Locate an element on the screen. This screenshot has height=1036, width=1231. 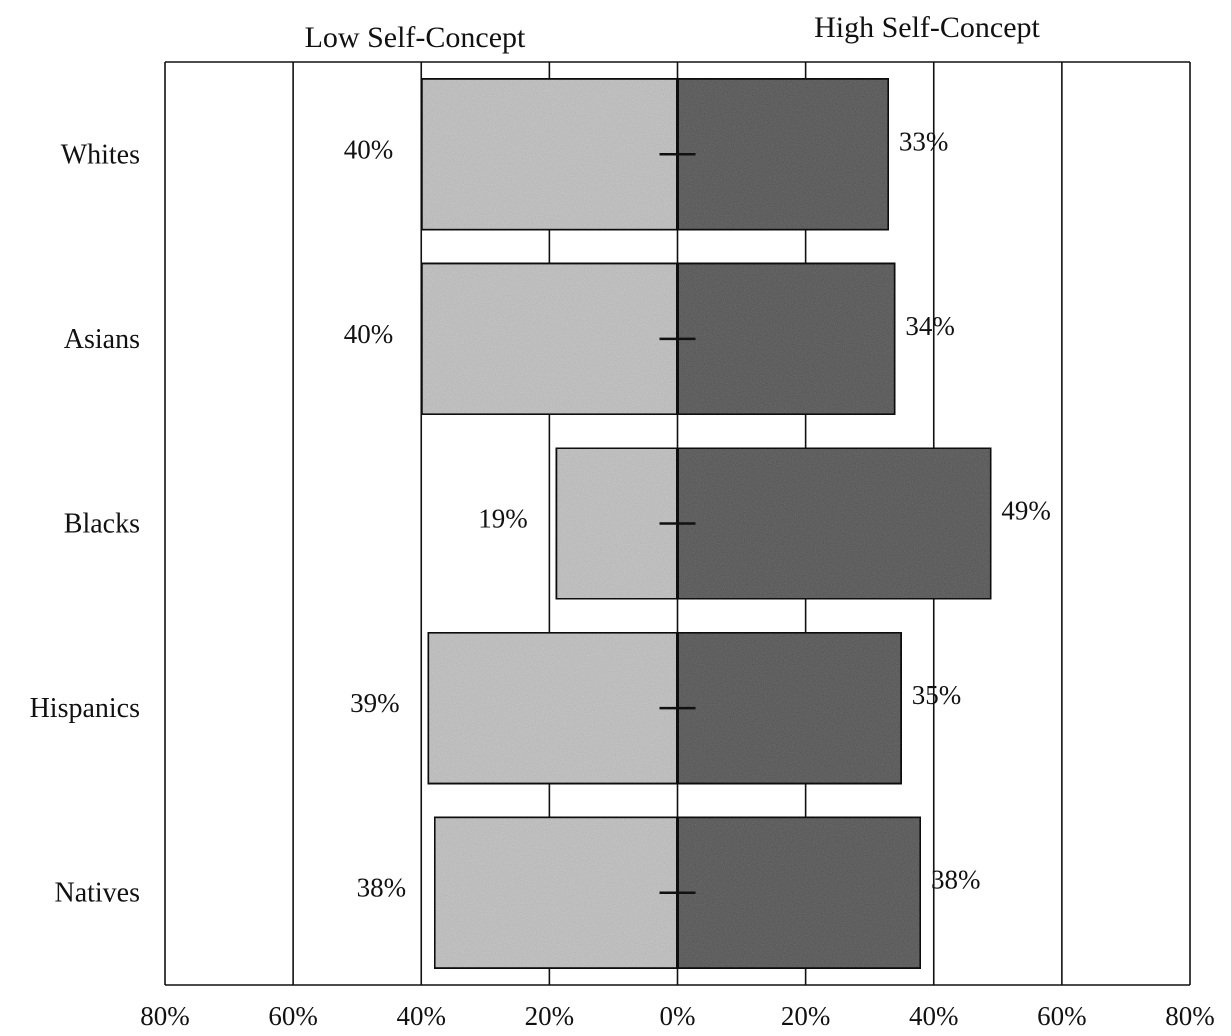
high-self-concept-label: High Self-Concept is located at coordinates (927, 27).